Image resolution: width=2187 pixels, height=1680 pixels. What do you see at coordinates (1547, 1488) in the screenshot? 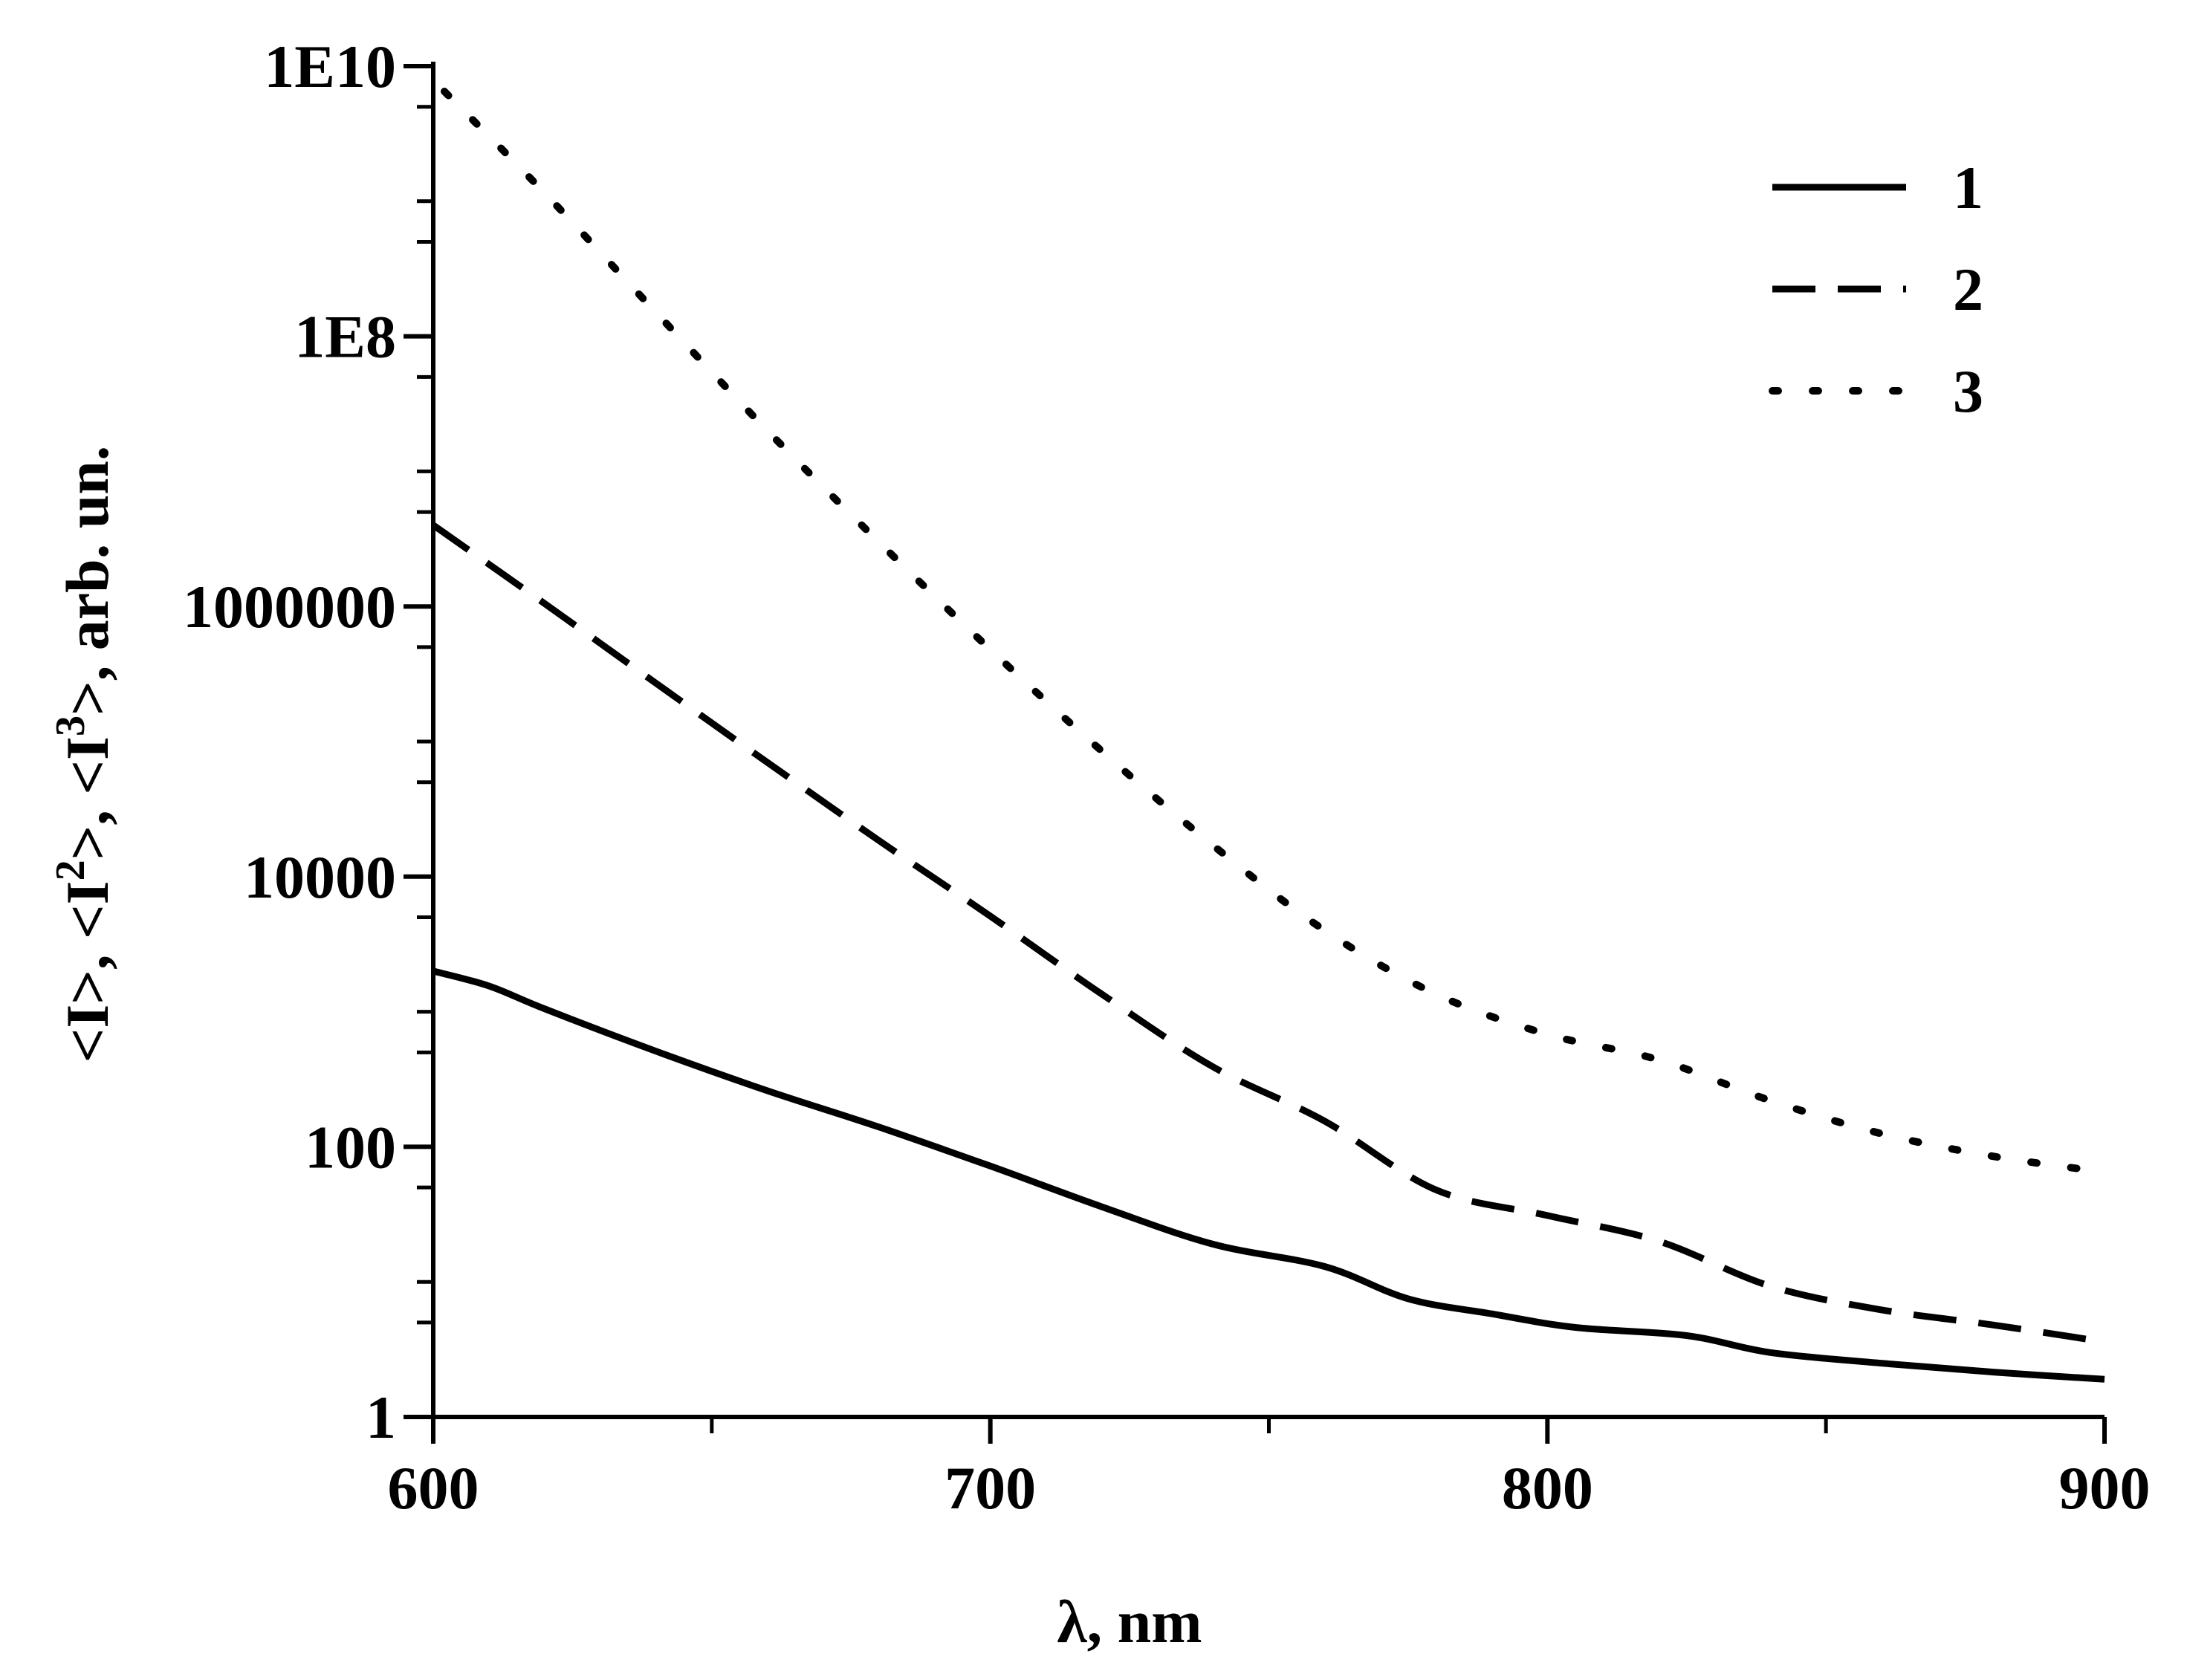
I see `x-tick-label: 800` at bounding box center [1547, 1488].